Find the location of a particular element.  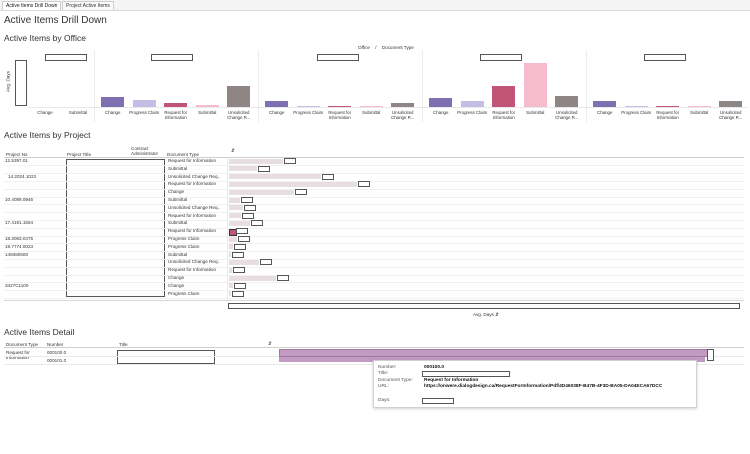

project-number: 12.5397.01 is located at coordinates (16, 160).